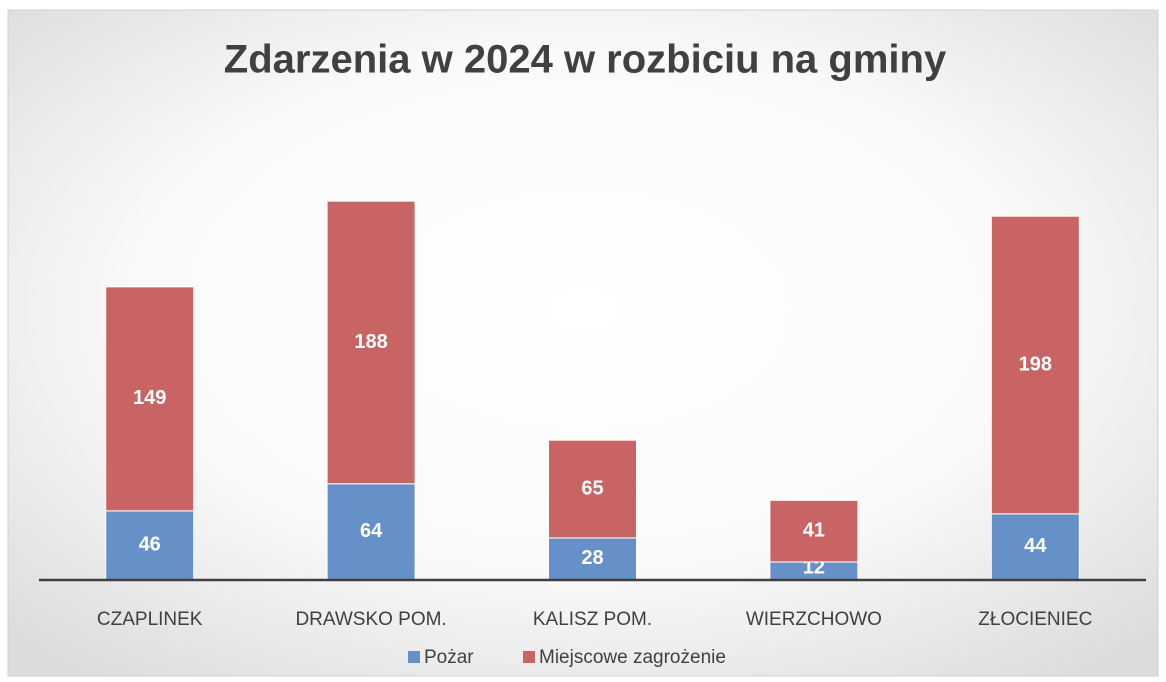 The height and width of the screenshot is (682, 1166). I want to click on x-tick-label: CZAPLINEK, so click(150, 619).